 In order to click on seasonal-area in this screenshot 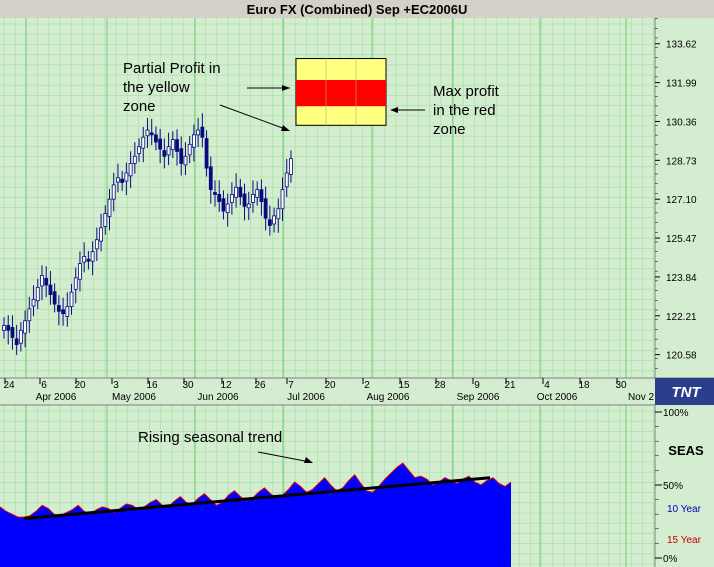, I will do `click(255, 515)`.